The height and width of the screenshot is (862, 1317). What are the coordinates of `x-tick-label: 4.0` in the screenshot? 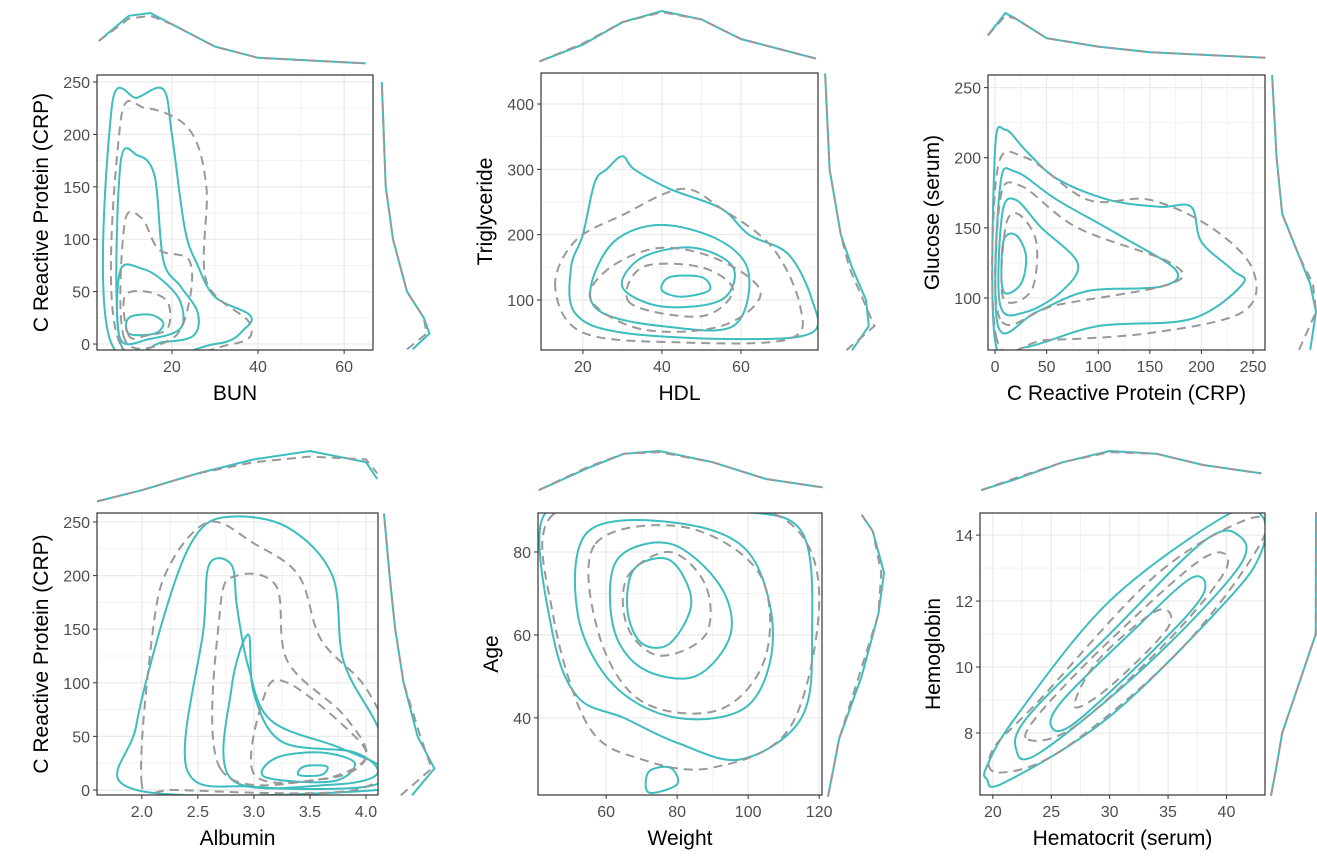 It's located at (366, 812).